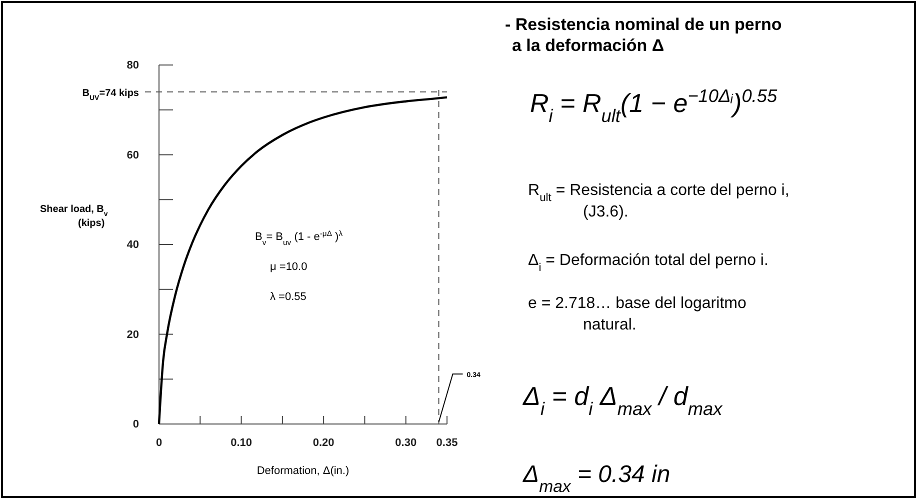 Image resolution: width=917 pixels, height=499 pixels. What do you see at coordinates (299, 237) in the screenshot?
I see `annotation: B$_{v}$= B$_{uv}$ (1 - e$^{-μΔ}$ )$^{λ}$` at bounding box center [299, 237].